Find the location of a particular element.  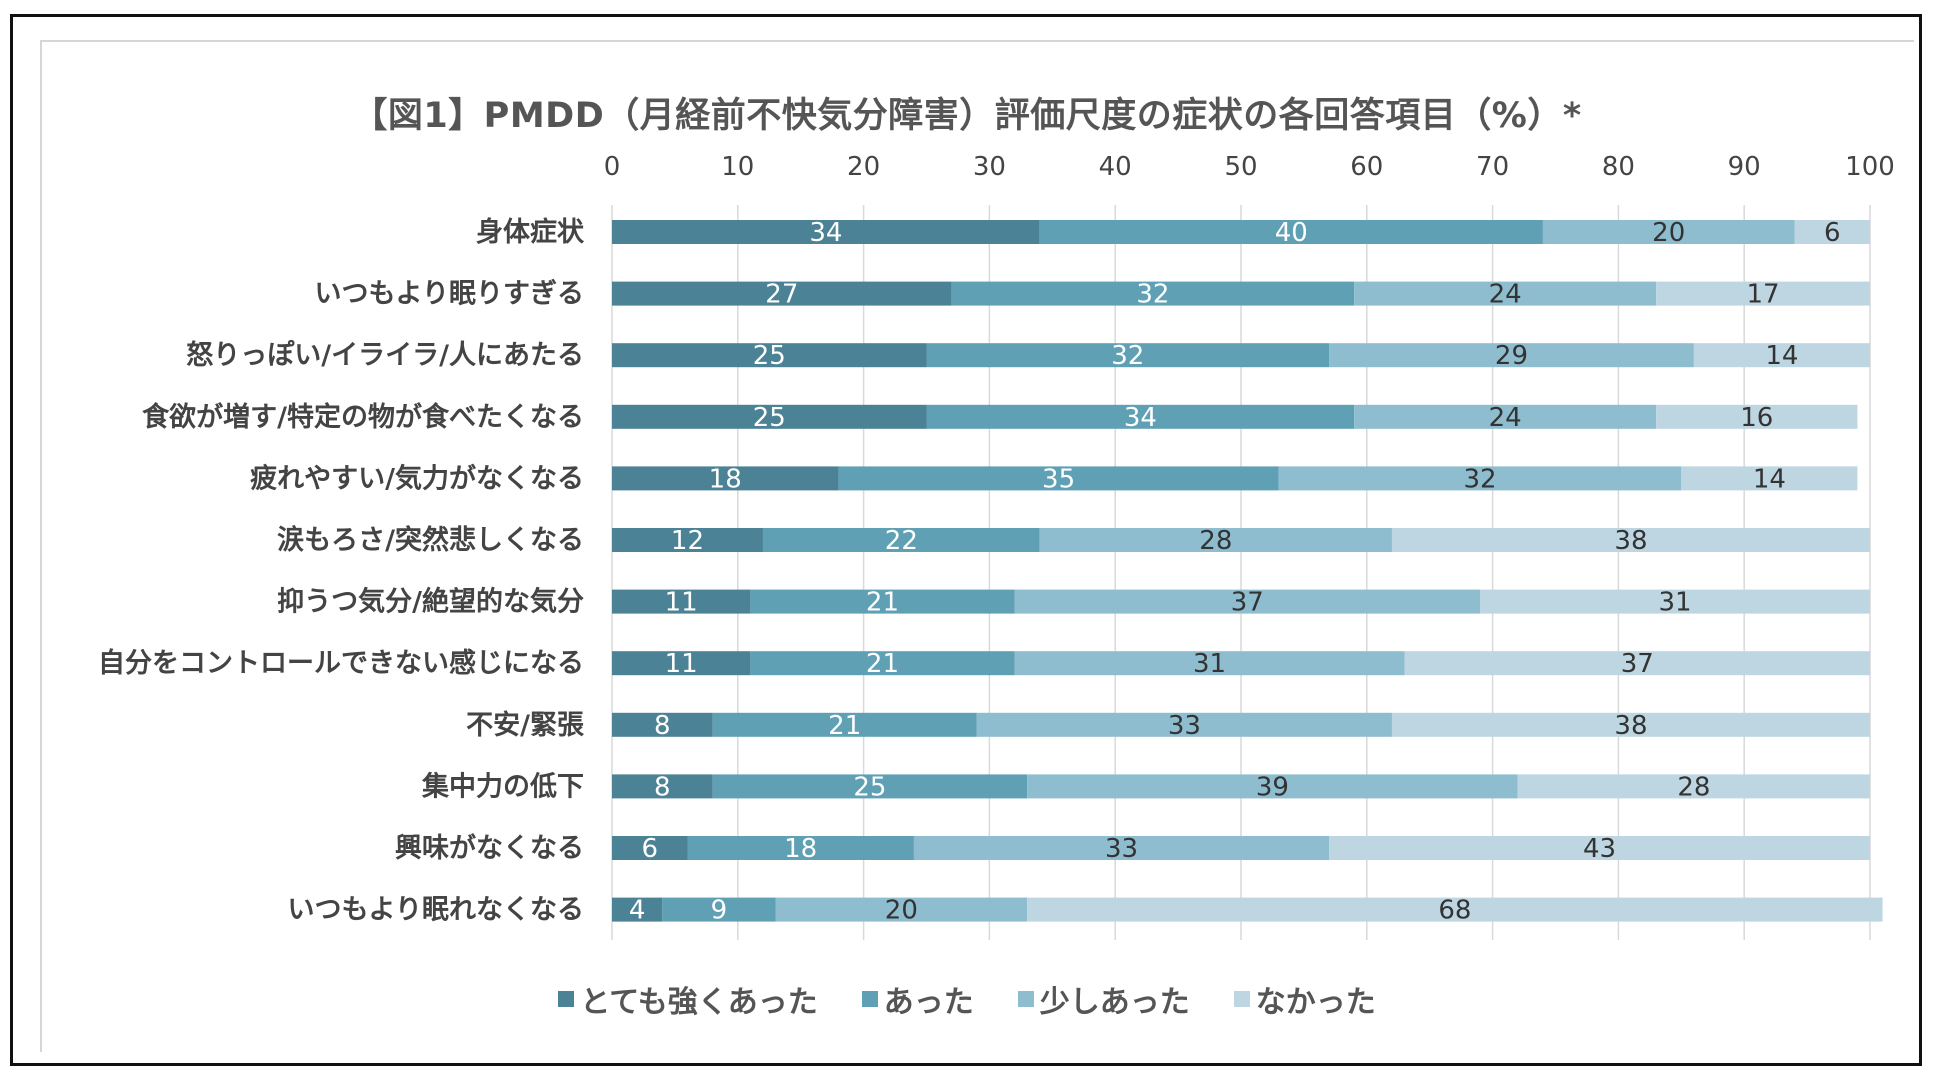

data-label: 39 is located at coordinates (1272, 787).